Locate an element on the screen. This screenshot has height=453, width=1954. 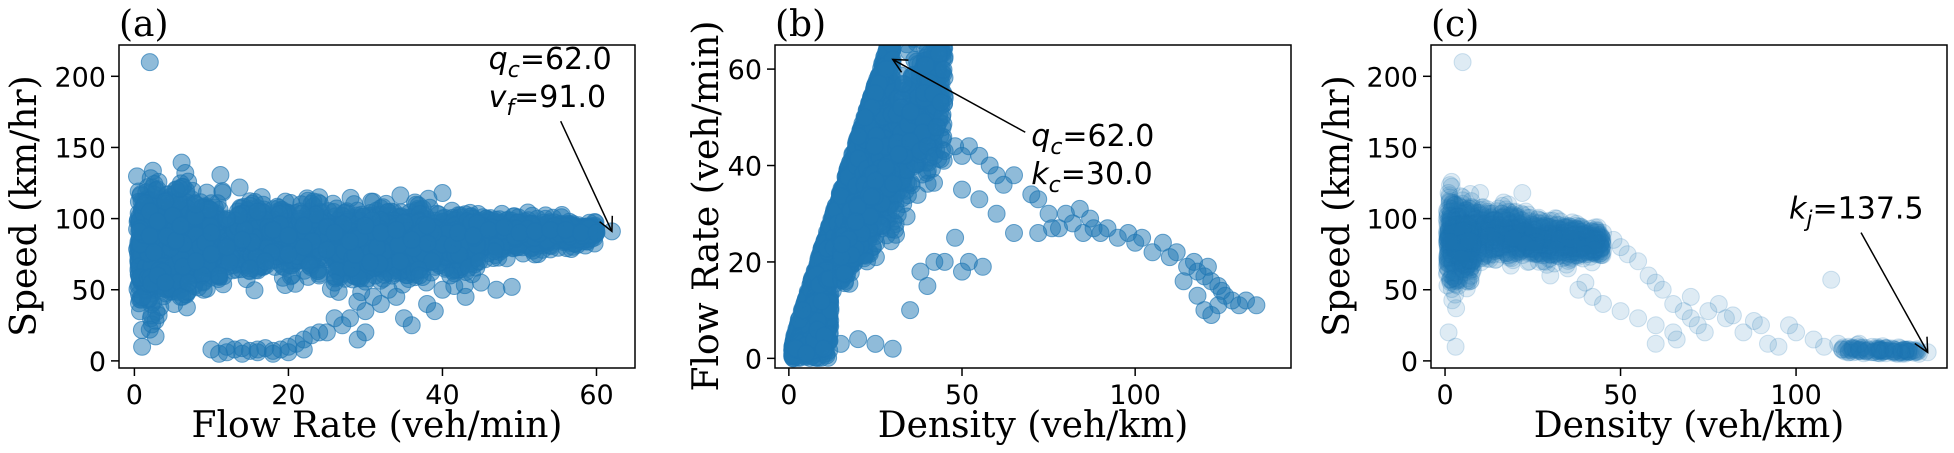
y-tick-label: 100 is located at coordinates (80, 220).